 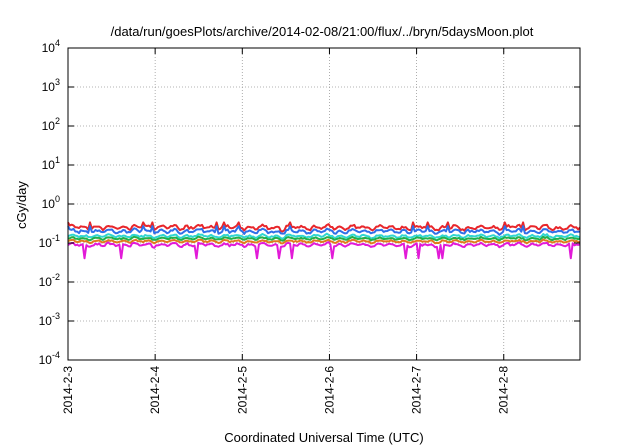 I want to click on y-tick-label: 10⁻¹, so click(x=49, y=241).